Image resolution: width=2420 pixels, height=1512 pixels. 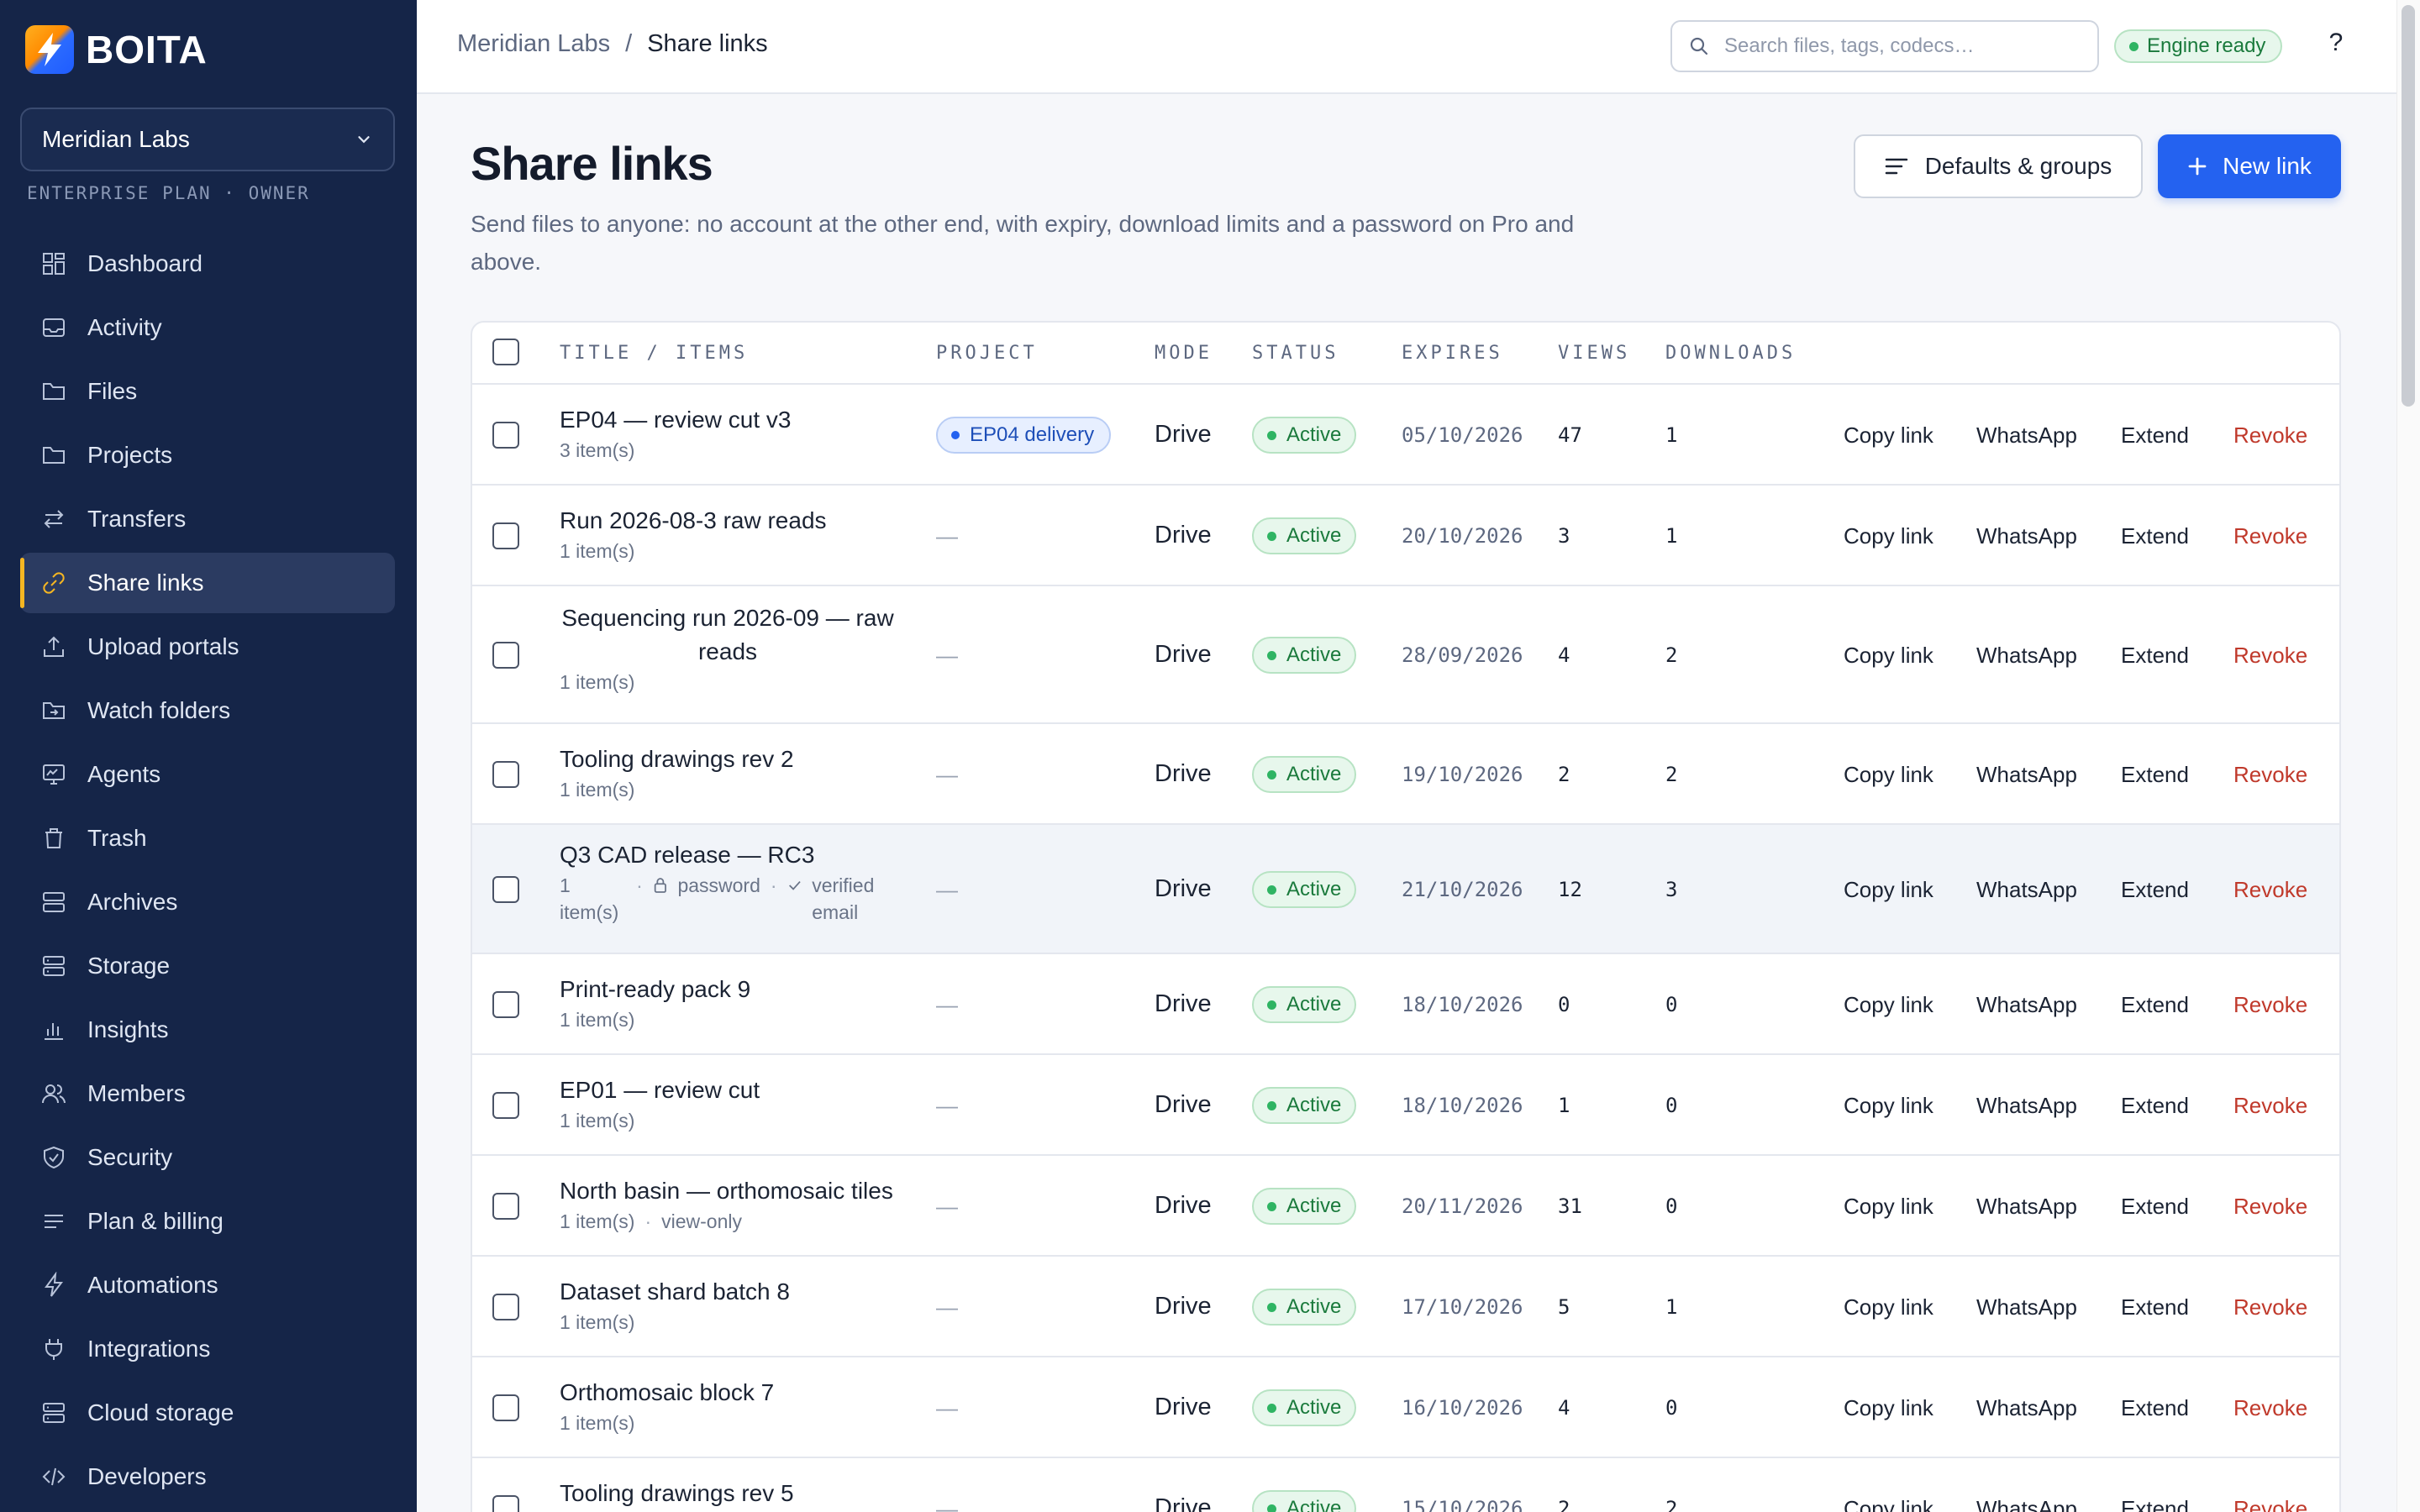 I want to click on sidebar-item-archives: Archives, so click(x=207, y=902).